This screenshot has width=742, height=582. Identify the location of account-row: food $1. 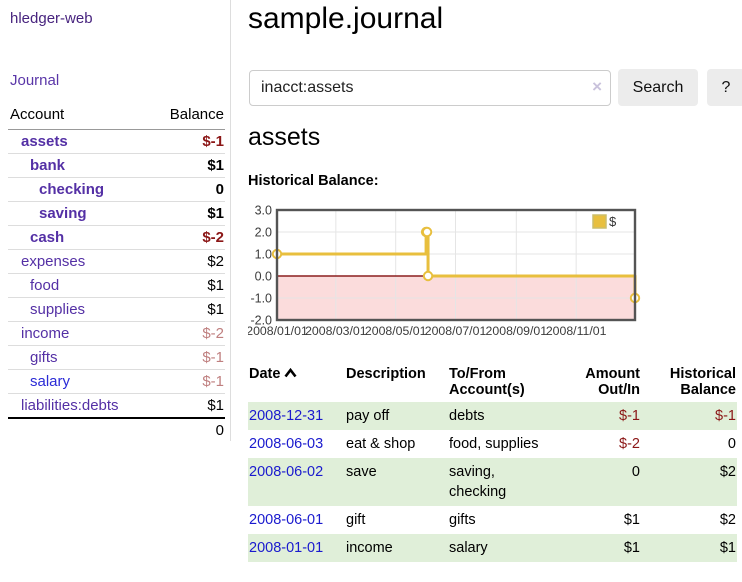
(116, 285).